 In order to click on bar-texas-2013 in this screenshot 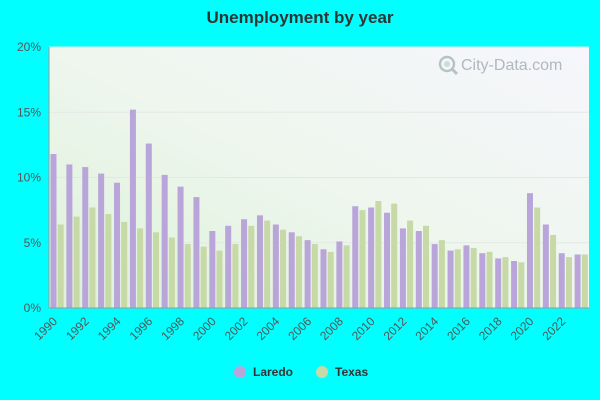, I will do `click(425, 266)`.